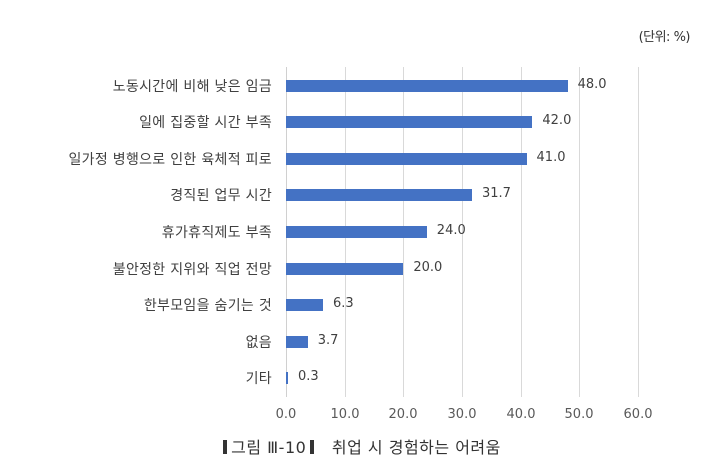 The width and height of the screenshot is (720, 468). What do you see at coordinates (557, 121) in the screenshot?
I see `value-label: 42.0` at bounding box center [557, 121].